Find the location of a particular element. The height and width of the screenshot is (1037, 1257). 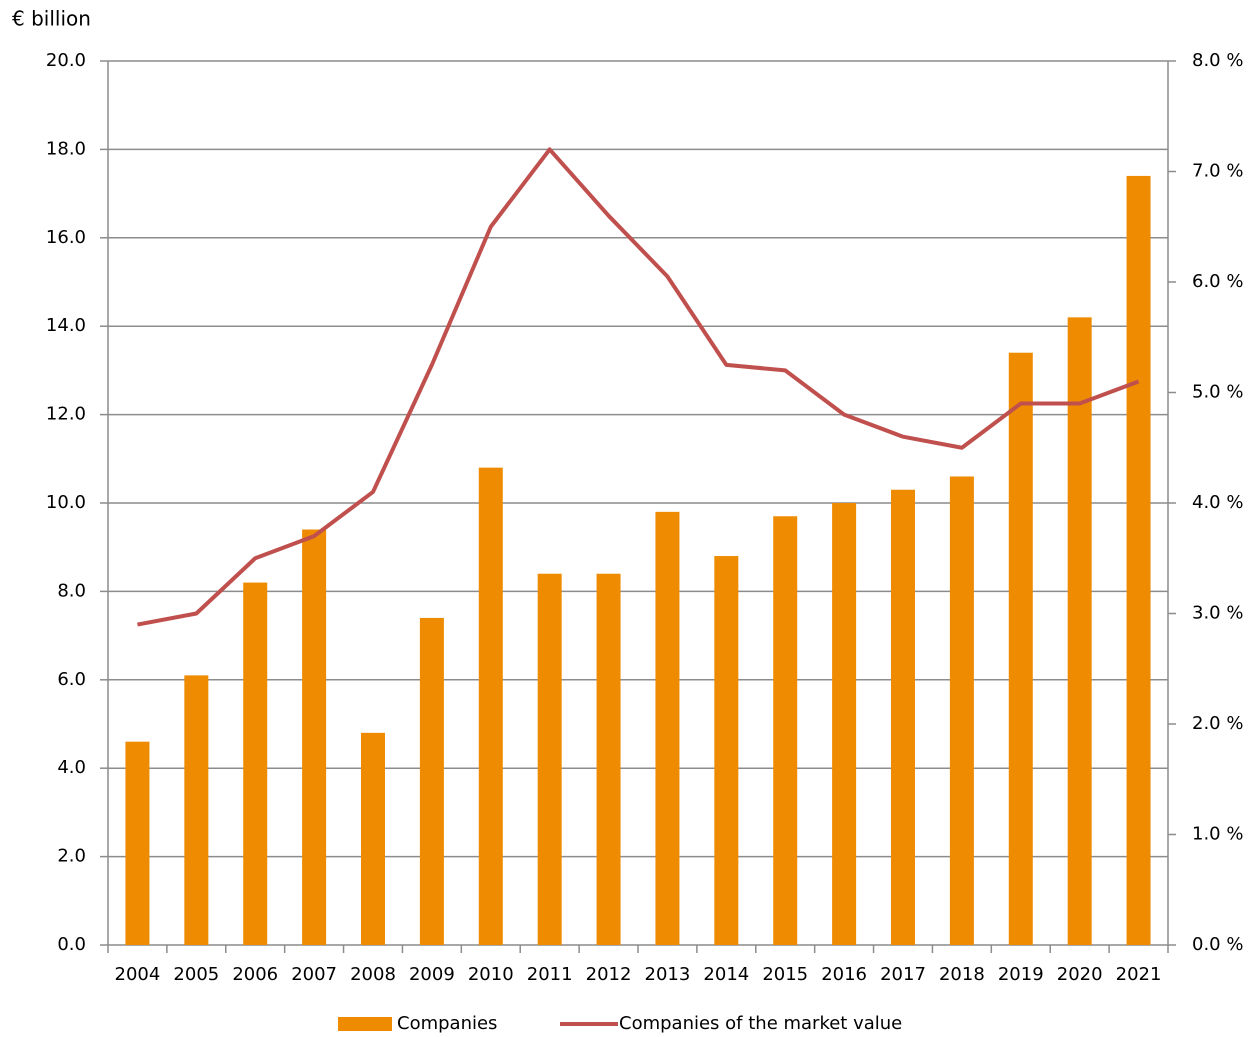

y-tick-label: 4.0 is located at coordinates (71, 767).